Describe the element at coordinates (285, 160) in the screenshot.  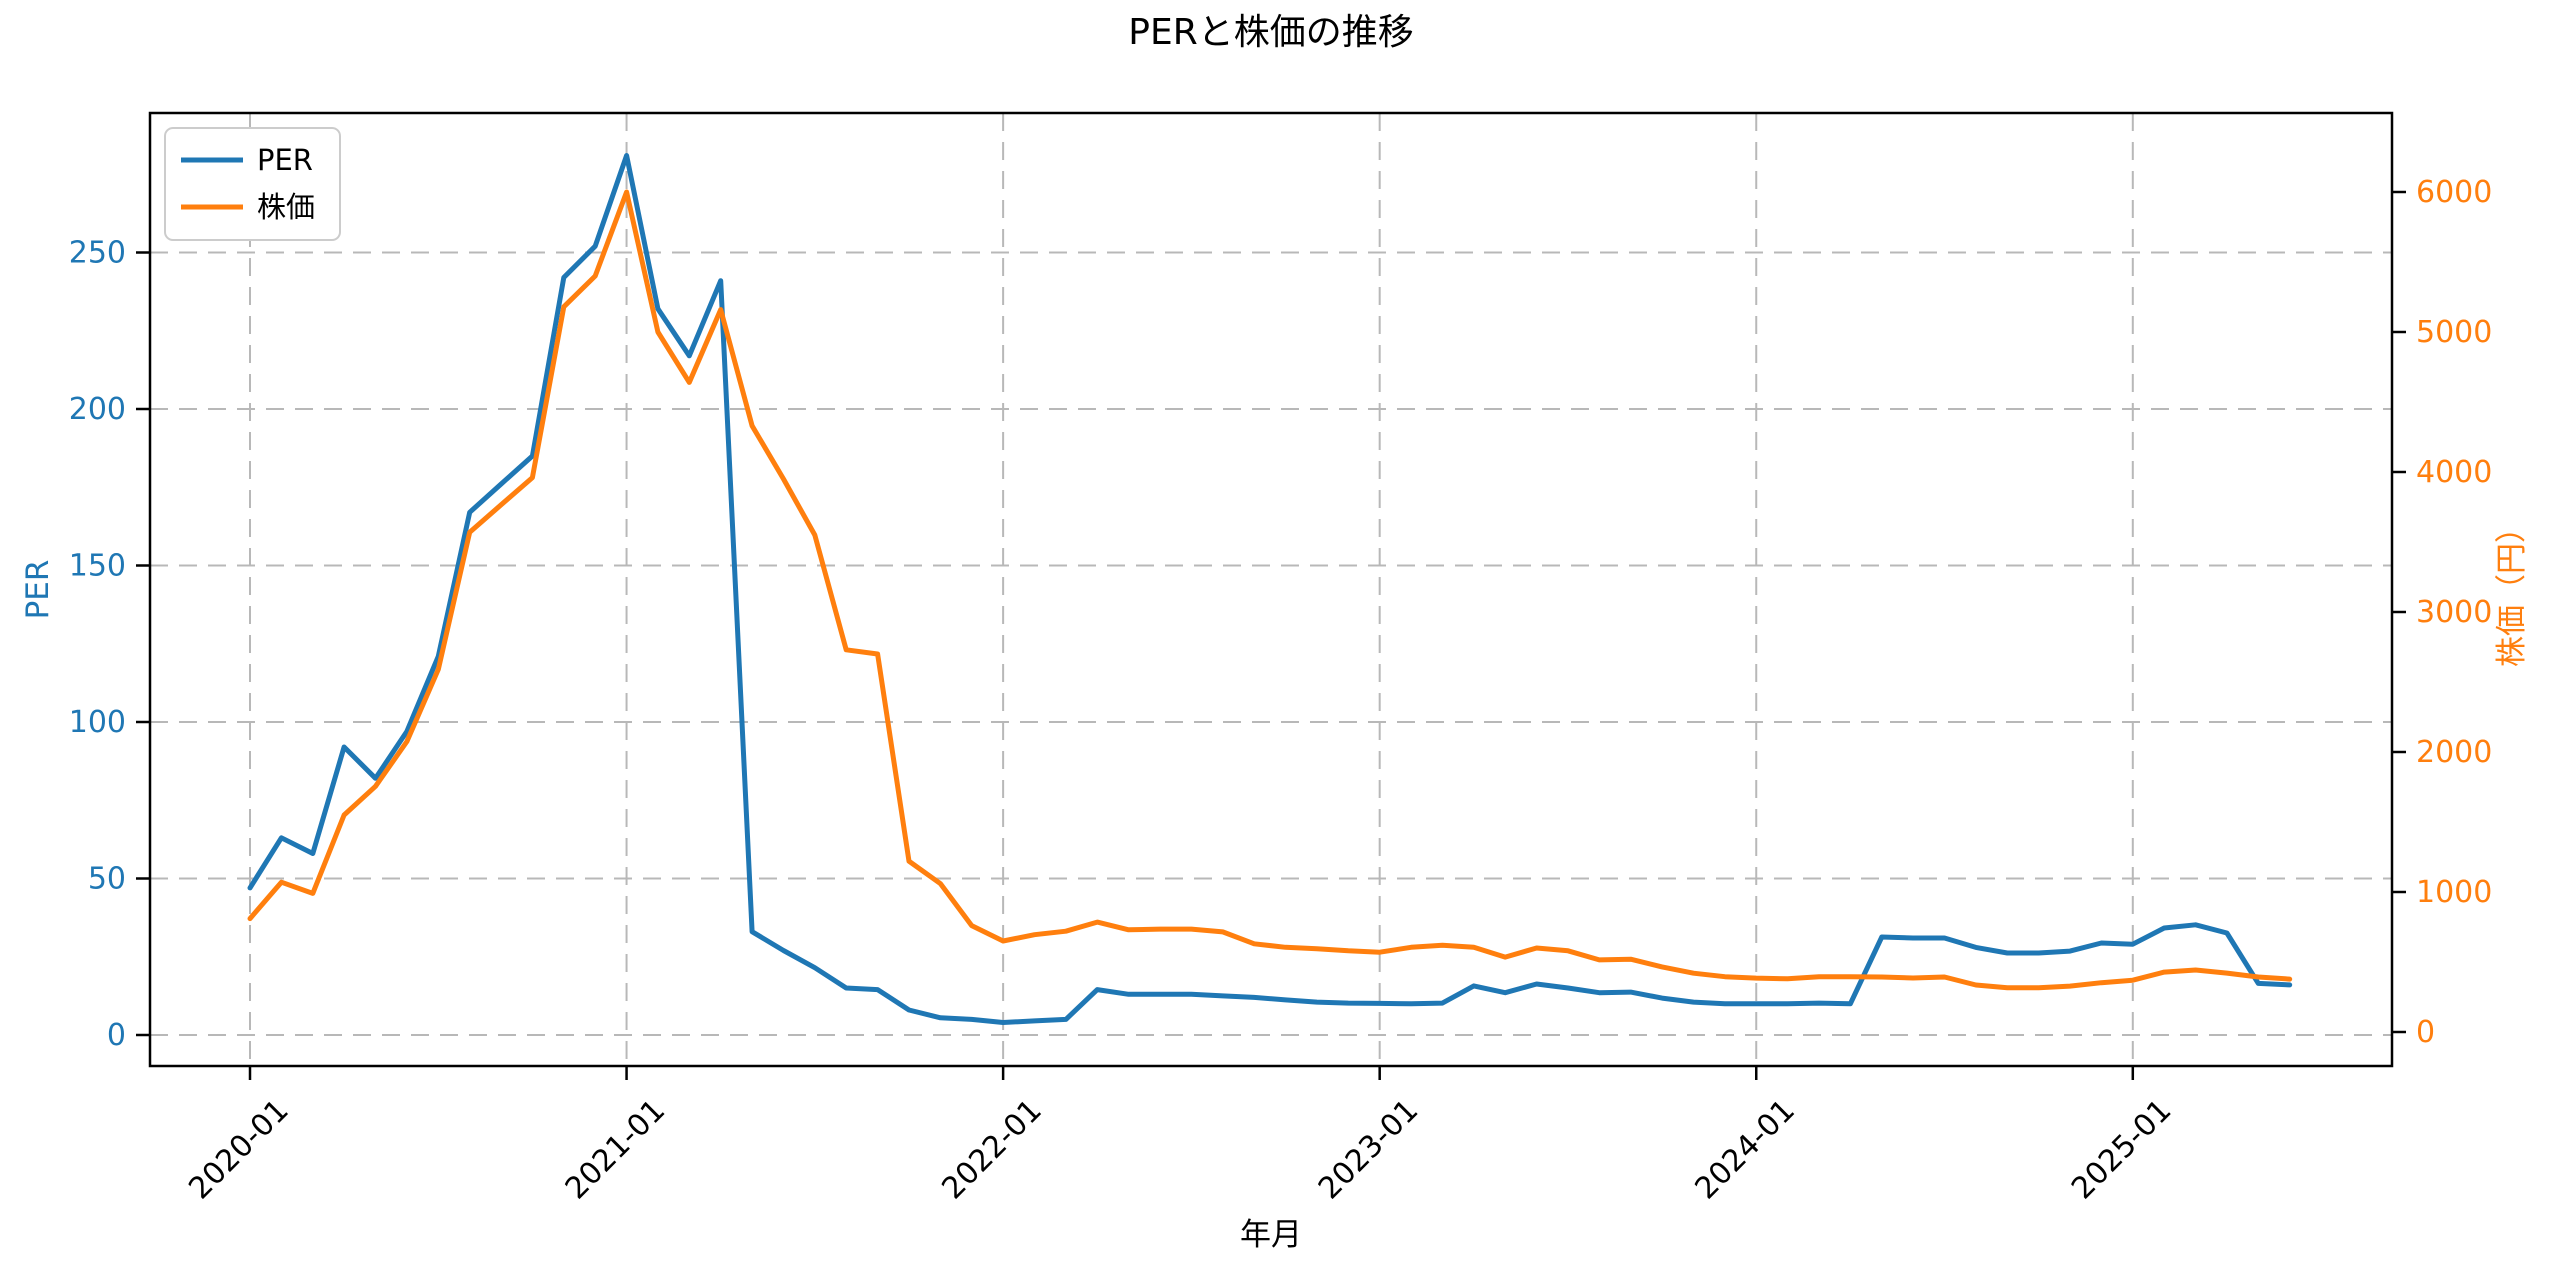
I see `legend-label: PER` at that location.